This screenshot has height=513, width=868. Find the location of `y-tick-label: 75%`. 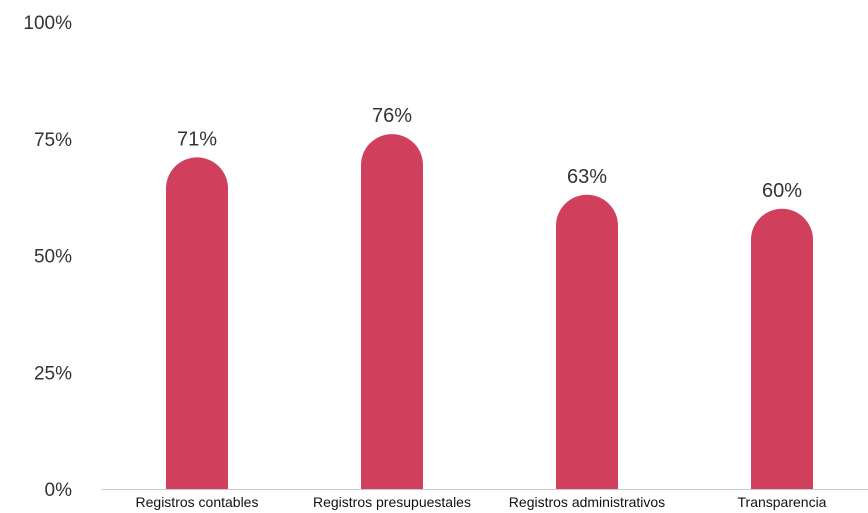

y-tick-label: 75% is located at coordinates (53, 140).